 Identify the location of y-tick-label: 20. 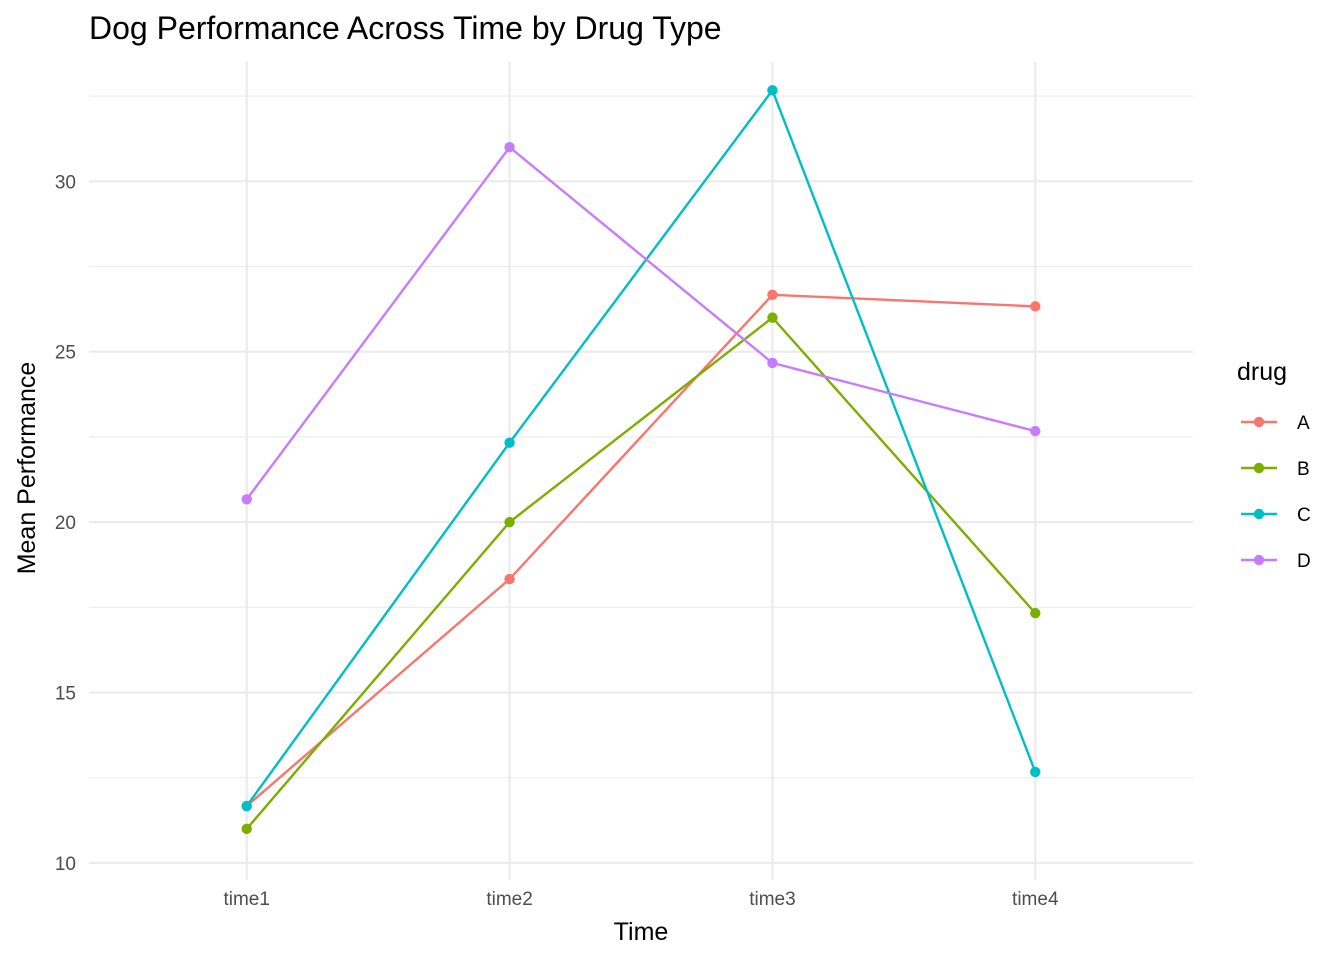
(65, 523).